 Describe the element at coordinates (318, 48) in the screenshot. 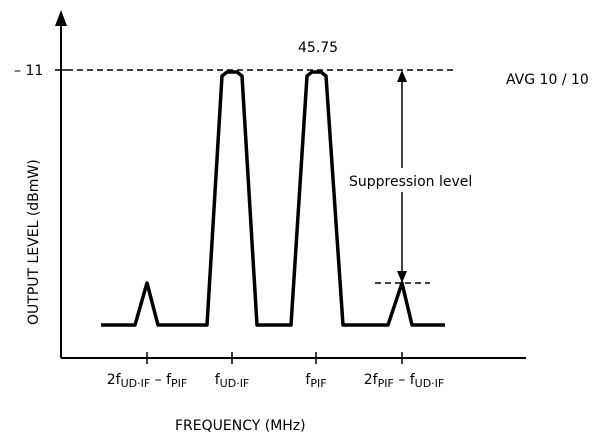

I see `peak-value-label: 45.75` at that location.